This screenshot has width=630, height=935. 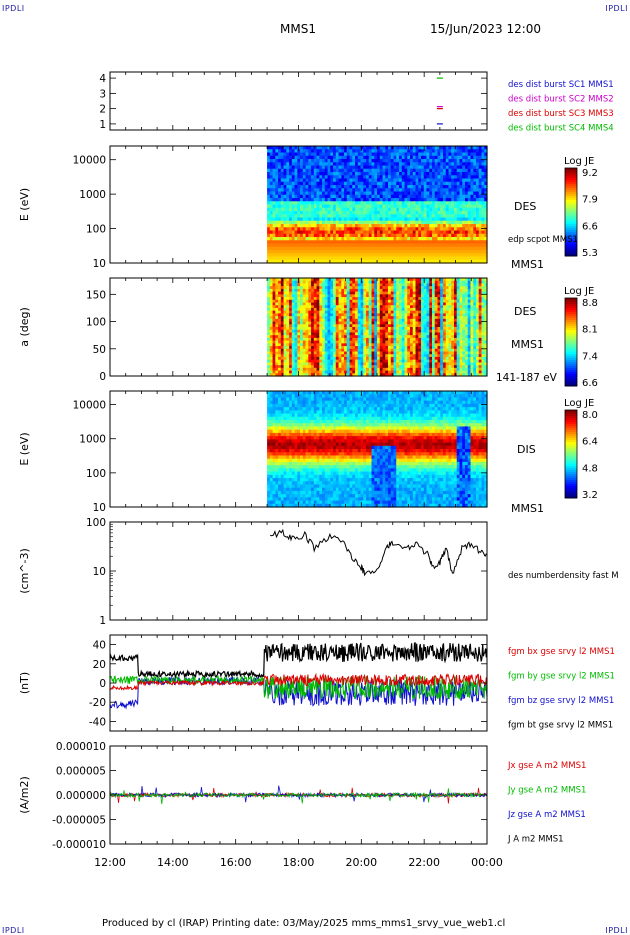 What do you see at coordinates (590, 200) in the screenshot?
I see `colorbar-tick: 7.9` at bounding box center [590, 200].